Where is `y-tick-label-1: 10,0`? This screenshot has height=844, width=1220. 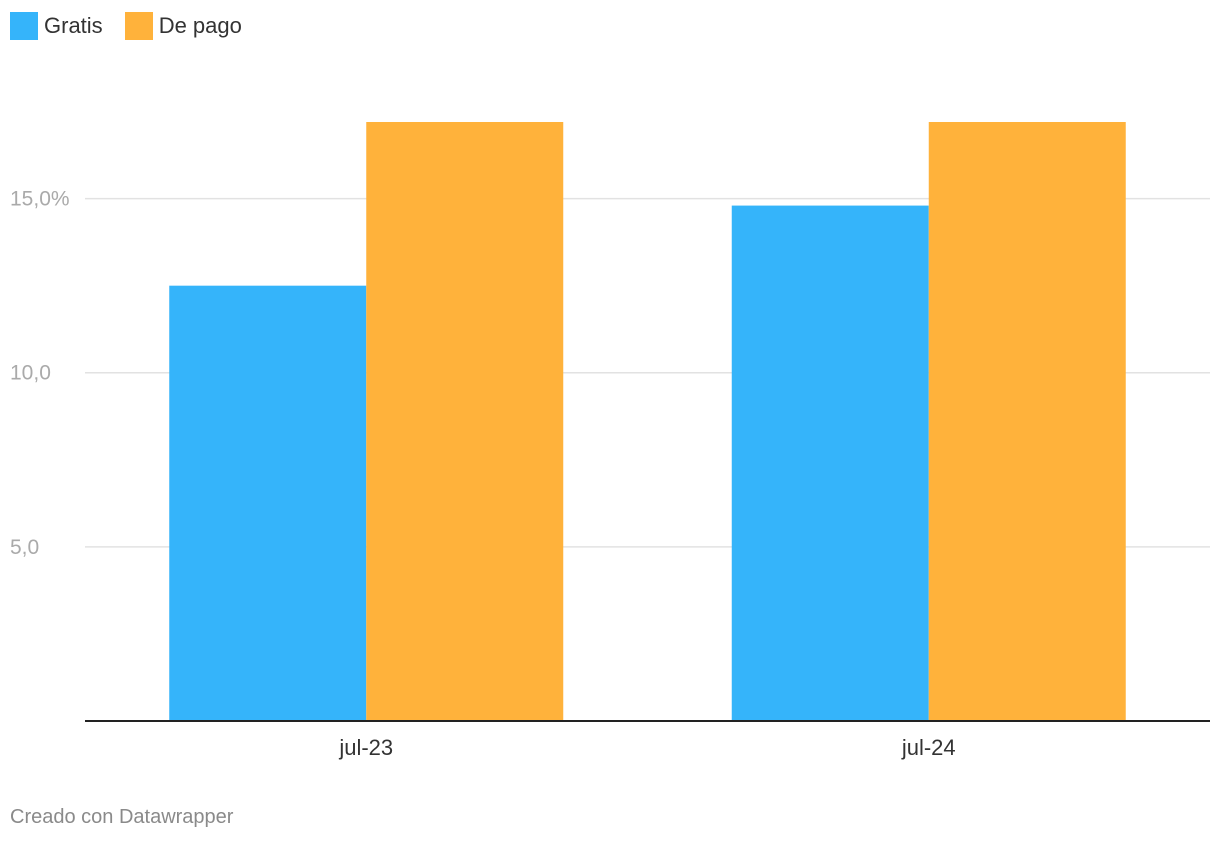 y-tick-label-1: 10,0 is located at coordinates (30, 373).